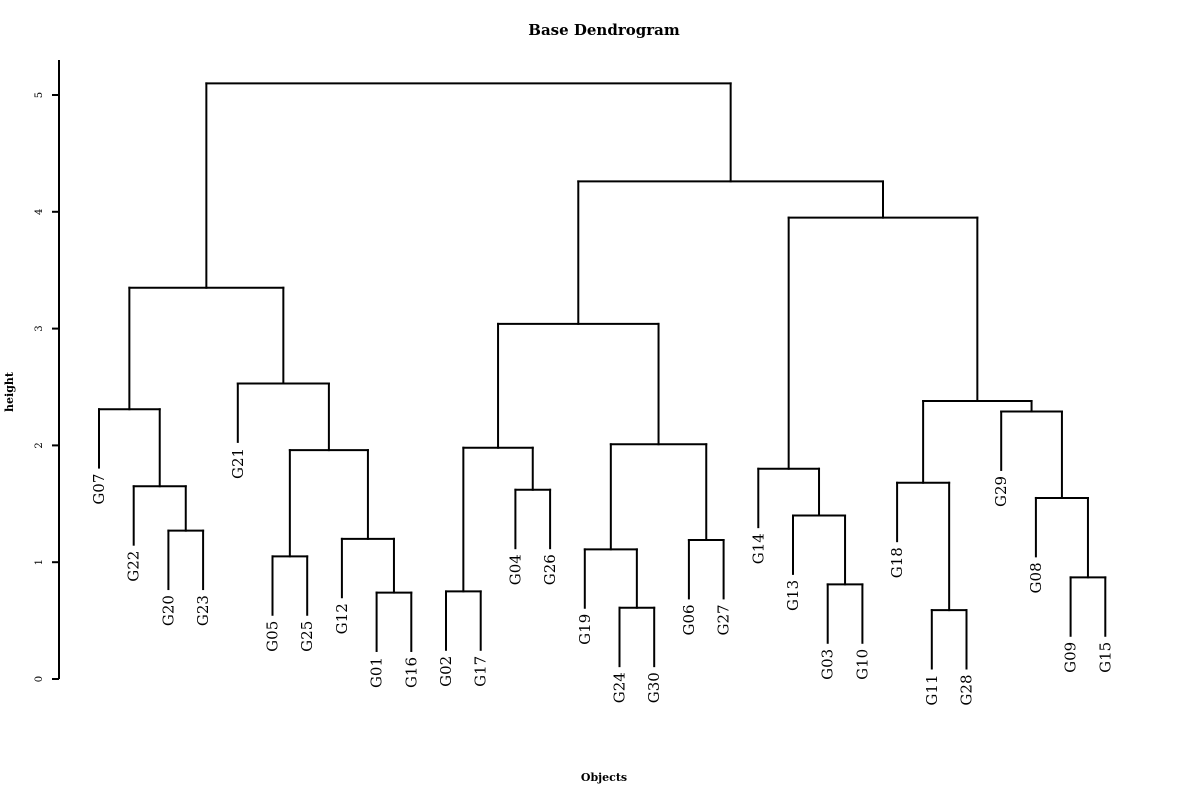 Image resolution: width=1179 pixels, height=800 pixels. I want to click on y-tick-label: 5, so click(39, 95).